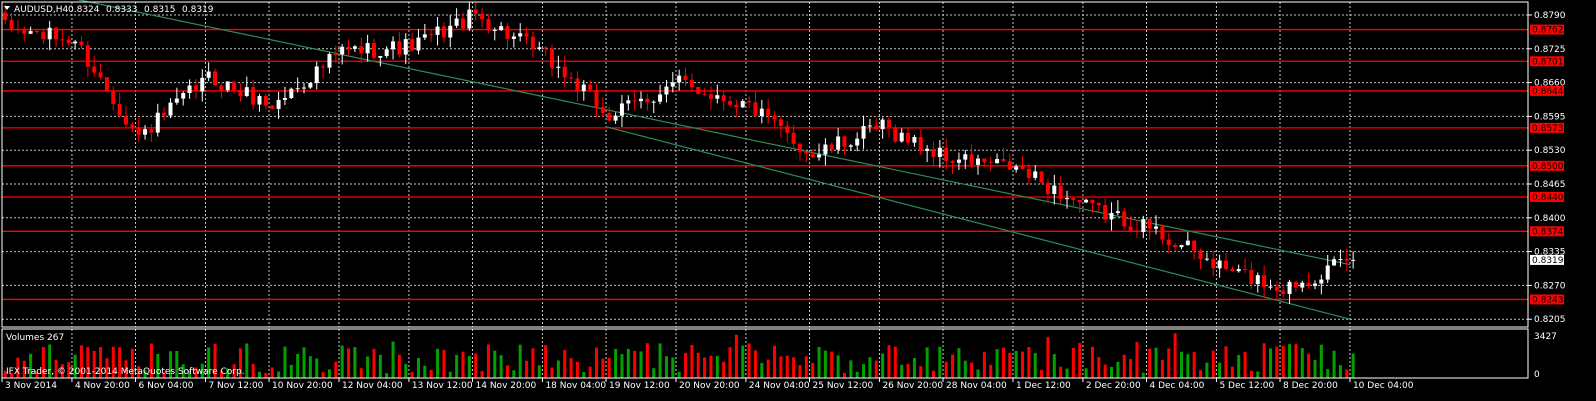  I want to click on volume-panel-border, so click(765, 353).